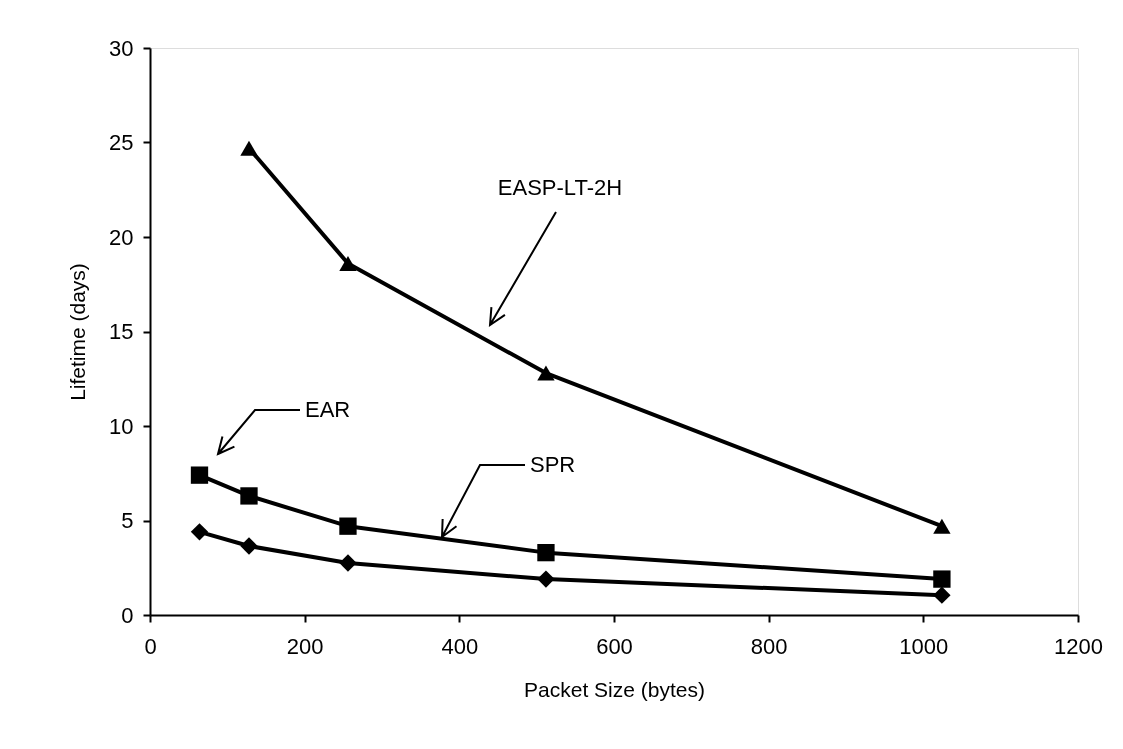 The height and width of the screenshot is (749, 1123). What do you see at coordinates (121, 426) in the screenshot?
I see `y-tick-label: 10` at bounding box center [121, 426].